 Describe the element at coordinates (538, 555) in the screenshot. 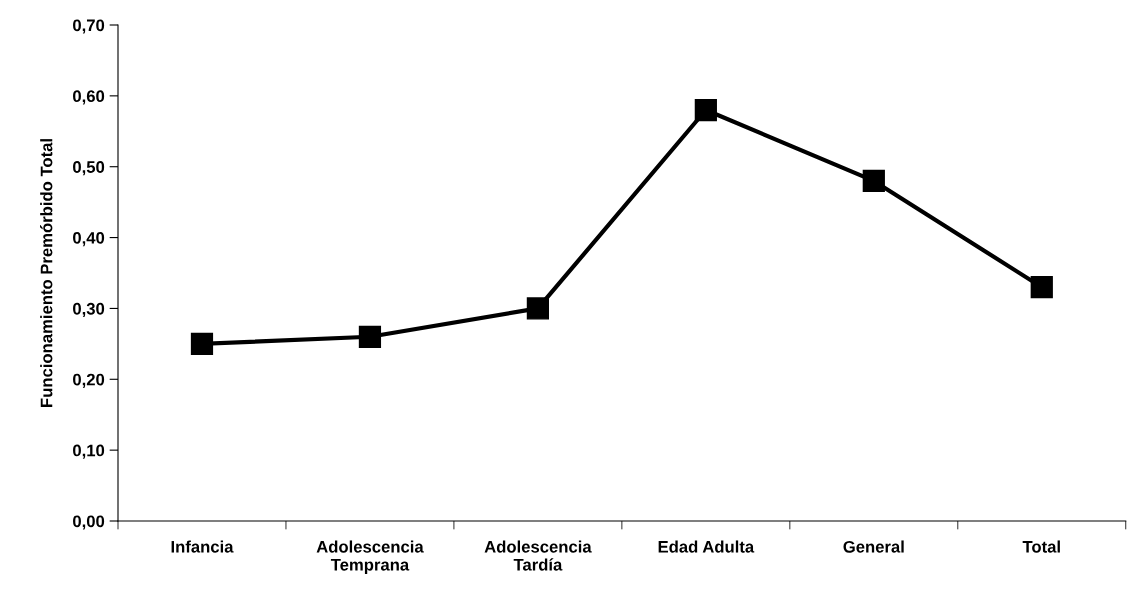

I see `x-tick-label: Adolescencia Tardía` at that location.